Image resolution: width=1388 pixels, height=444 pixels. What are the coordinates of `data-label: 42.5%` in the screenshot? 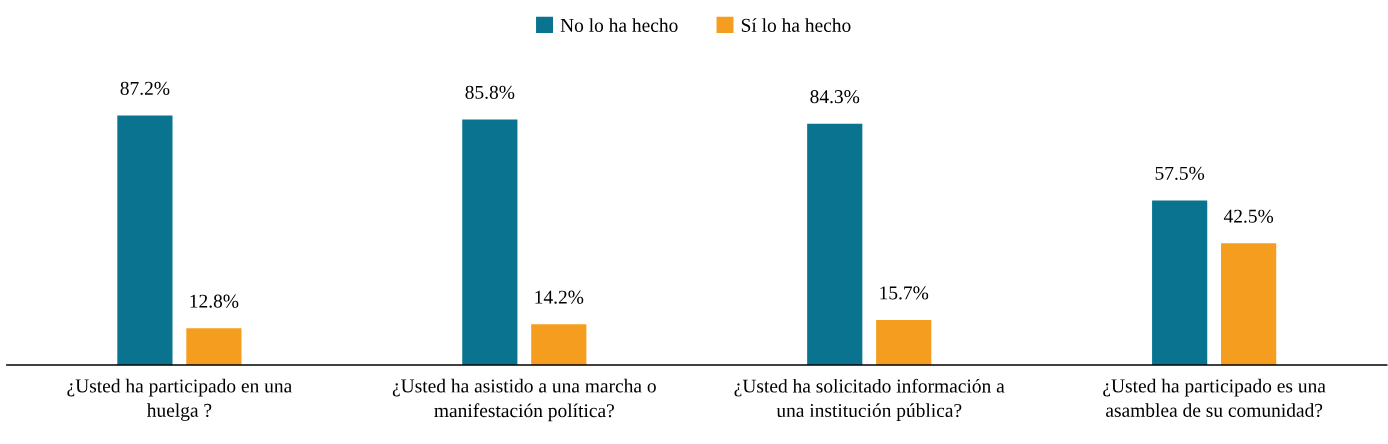 It's located at (1248, 216).